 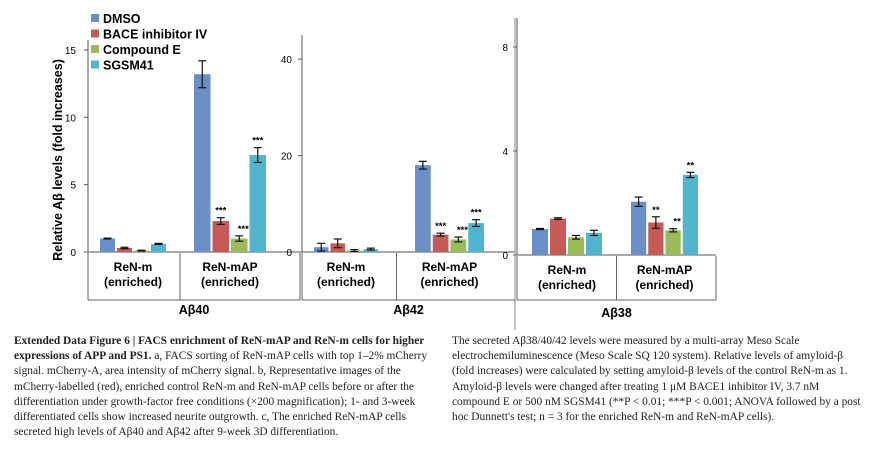 I want to click on y-tick-label: 20, so click(x=287, y=157).